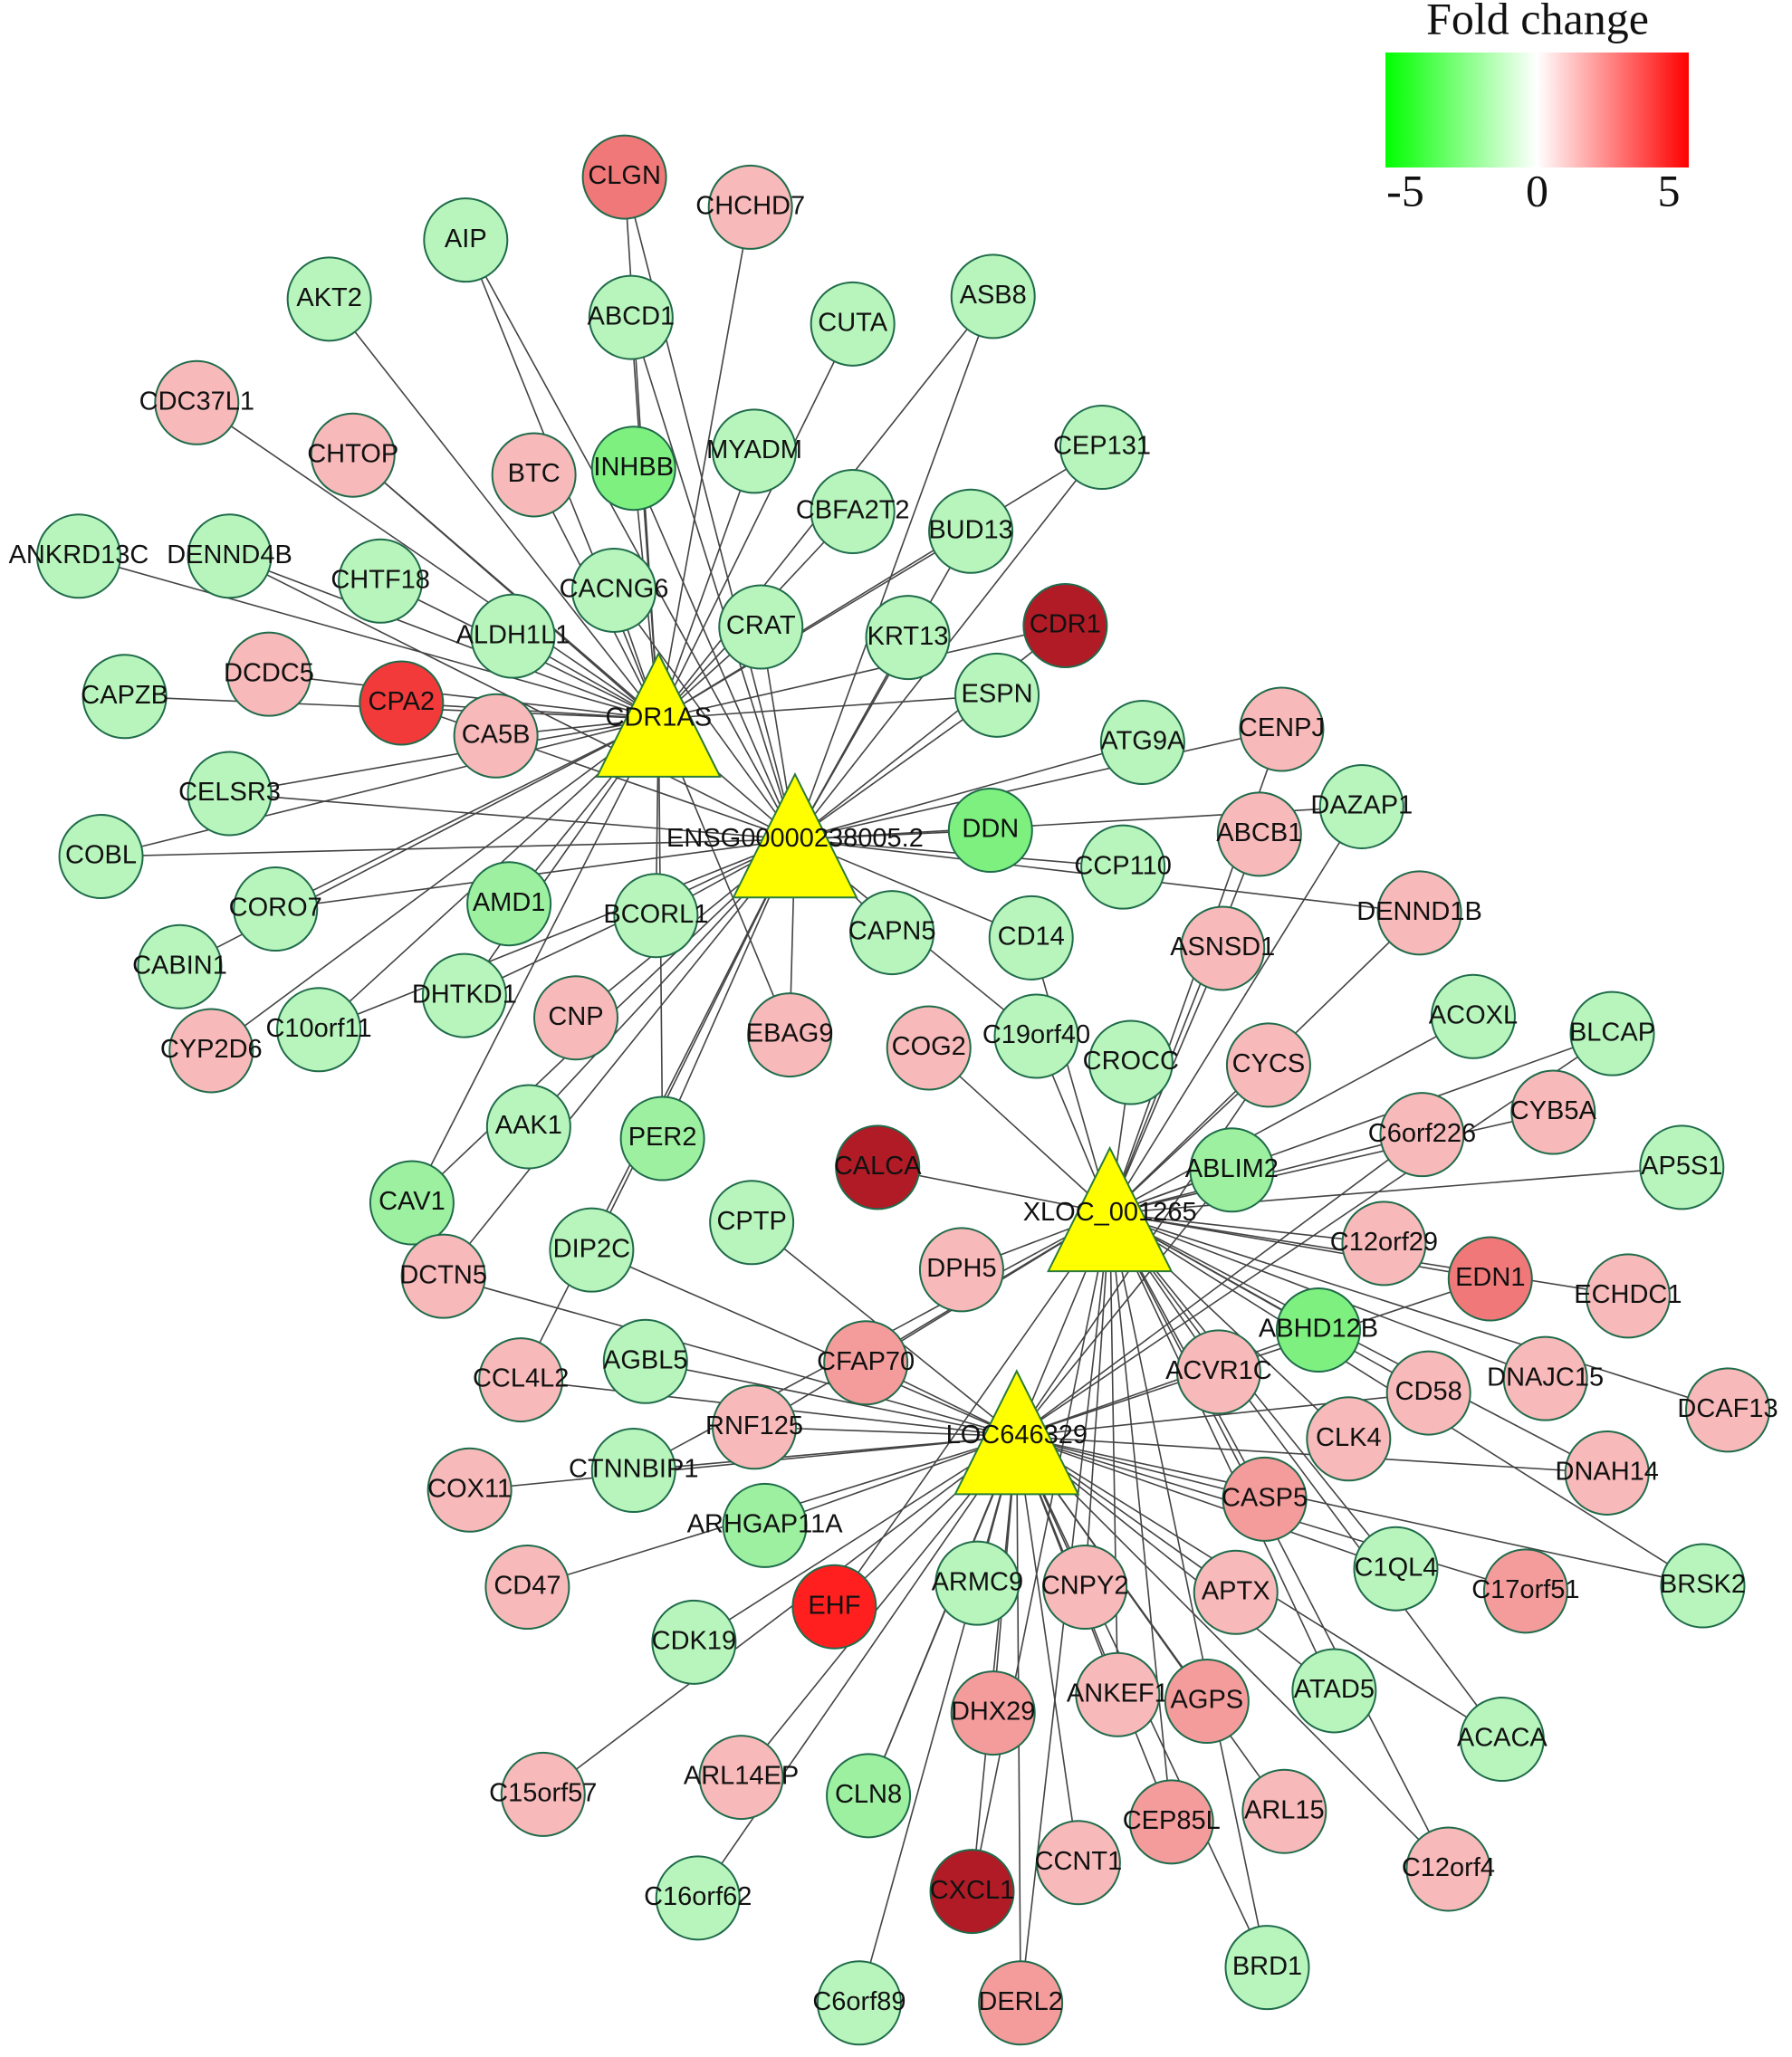 Image resolution: width=1792 pixels, height=2057 pixels. I want to click on gene-label: CLK4, so click(1349, 1437).